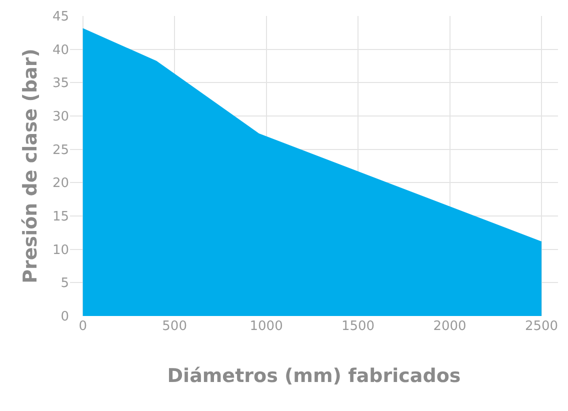  Describe the element at coordinates (449, 326) in the screenshot. I see `x-tick-label: 2000` at that location.